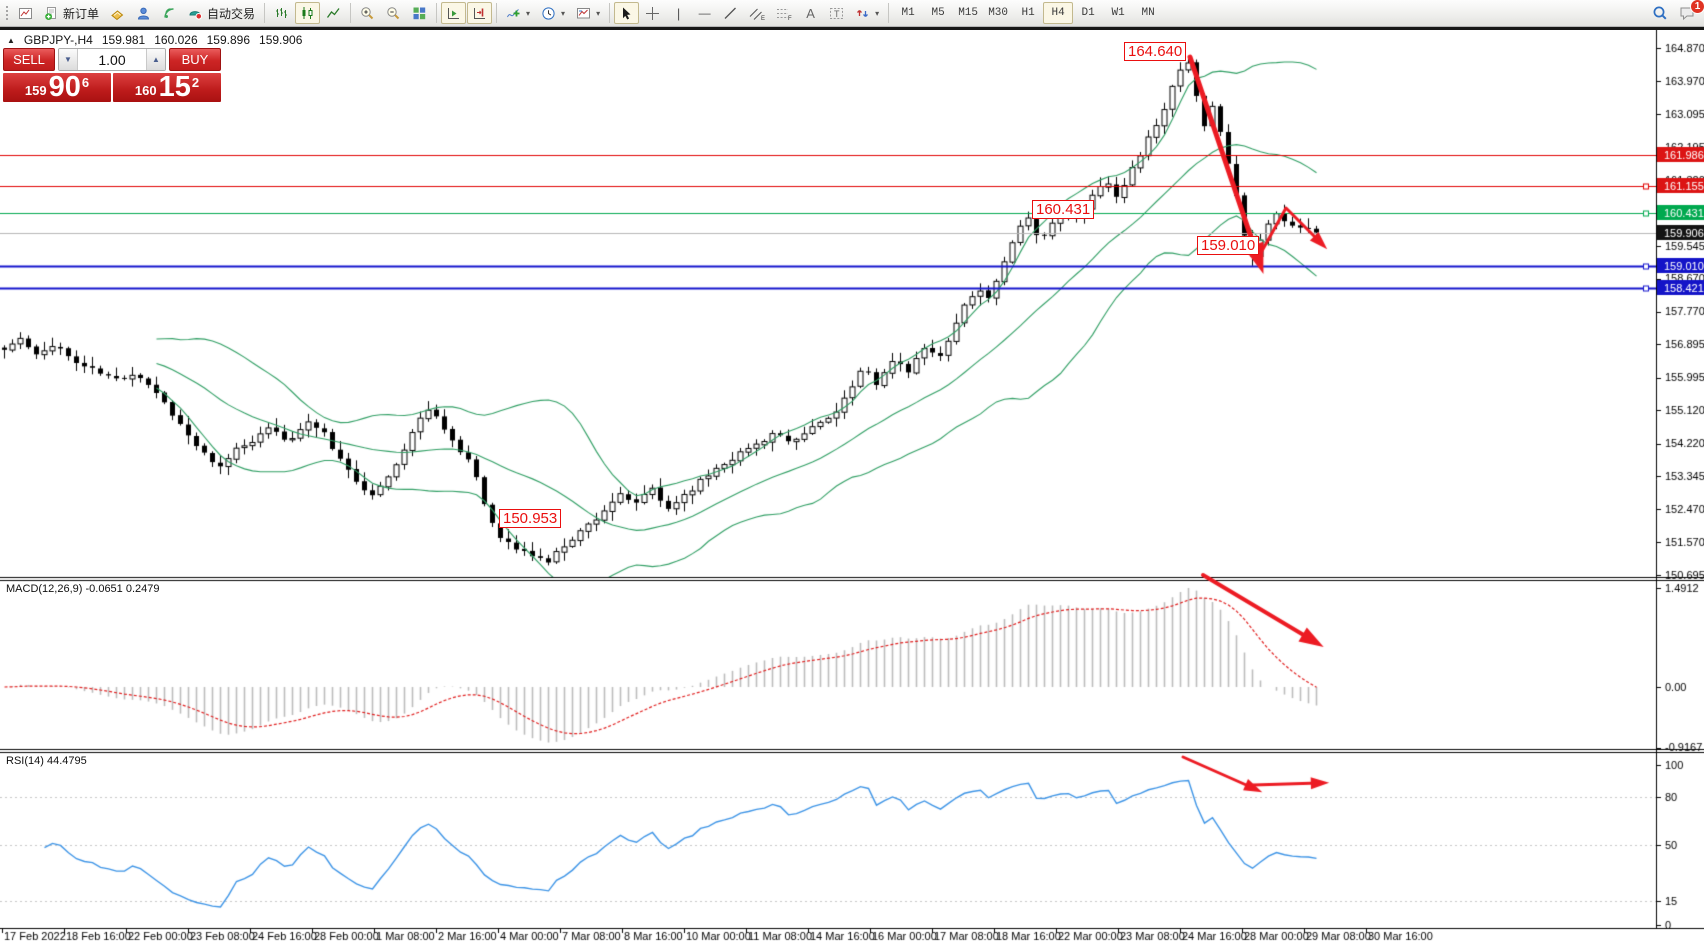 The width and height of the screenshot is (1704, 943). Describe the element at coordinates (1063, 209) in the screenshot. I see `price-annotation-box: 160.431` at that location.